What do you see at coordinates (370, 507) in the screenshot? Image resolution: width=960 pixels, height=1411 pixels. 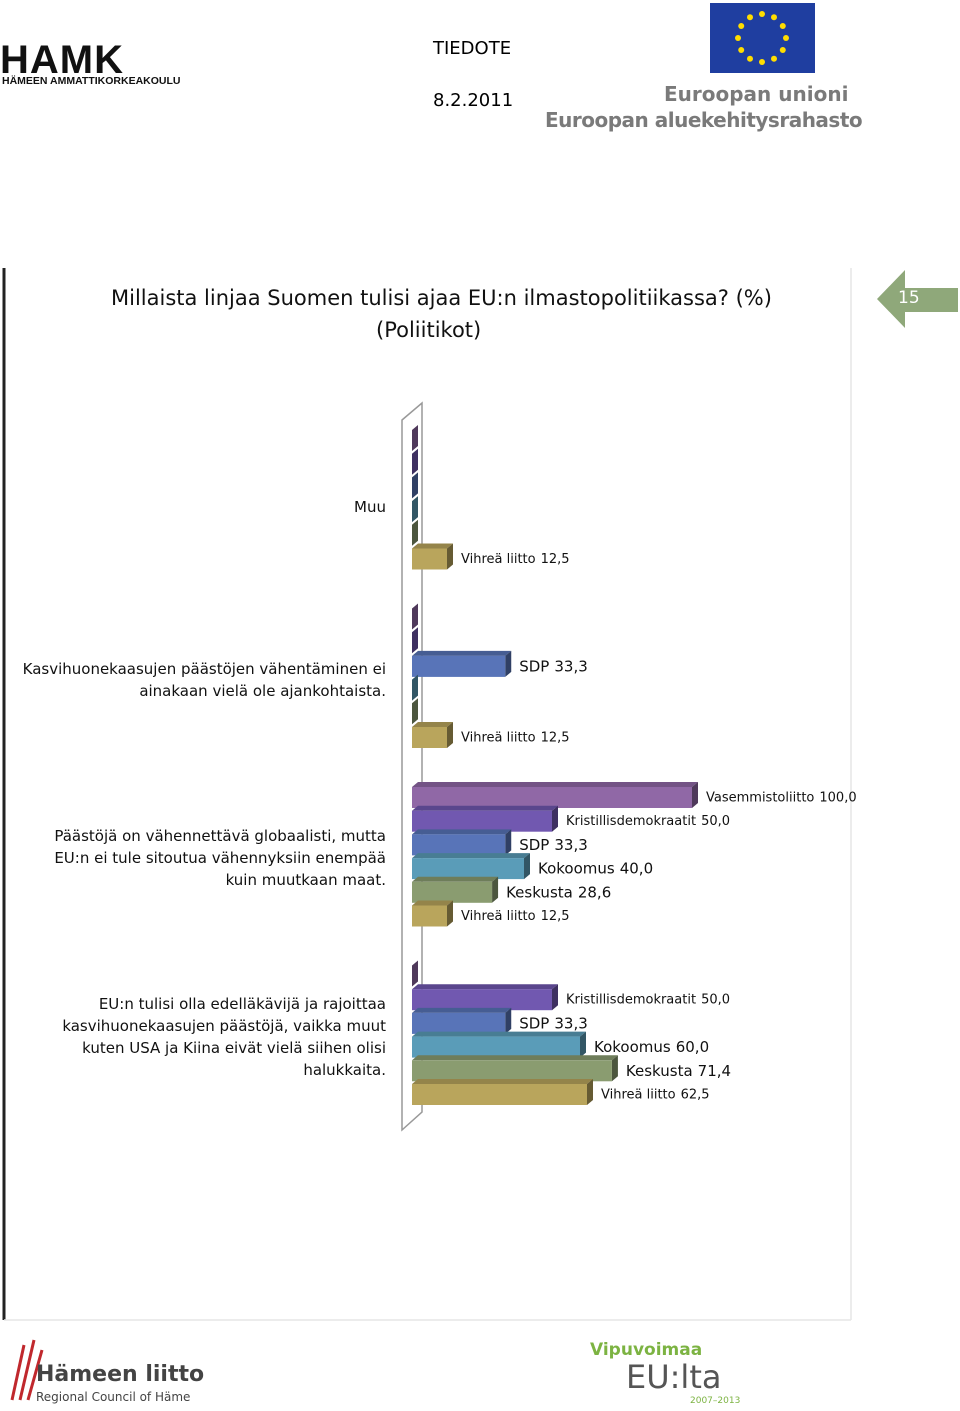 I see `category-label: Muu` at bounding box center [370, 507].